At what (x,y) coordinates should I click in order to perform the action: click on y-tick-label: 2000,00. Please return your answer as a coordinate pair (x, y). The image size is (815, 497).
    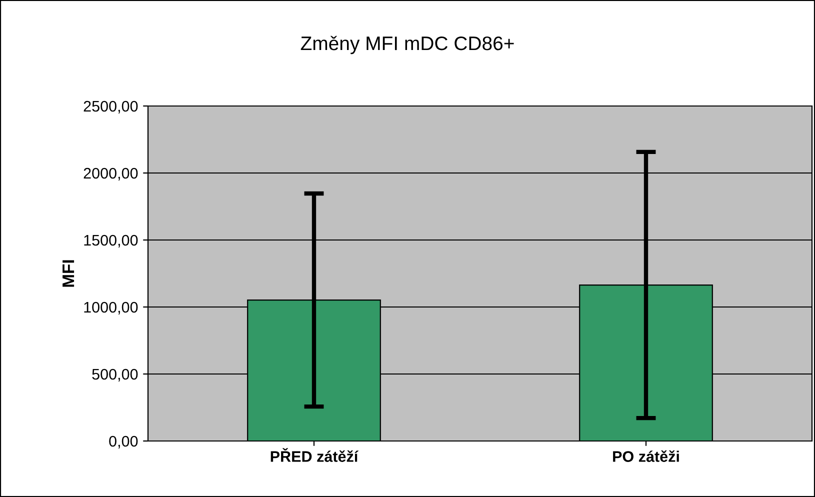
    Looking at the image, I should click on (111, 174).